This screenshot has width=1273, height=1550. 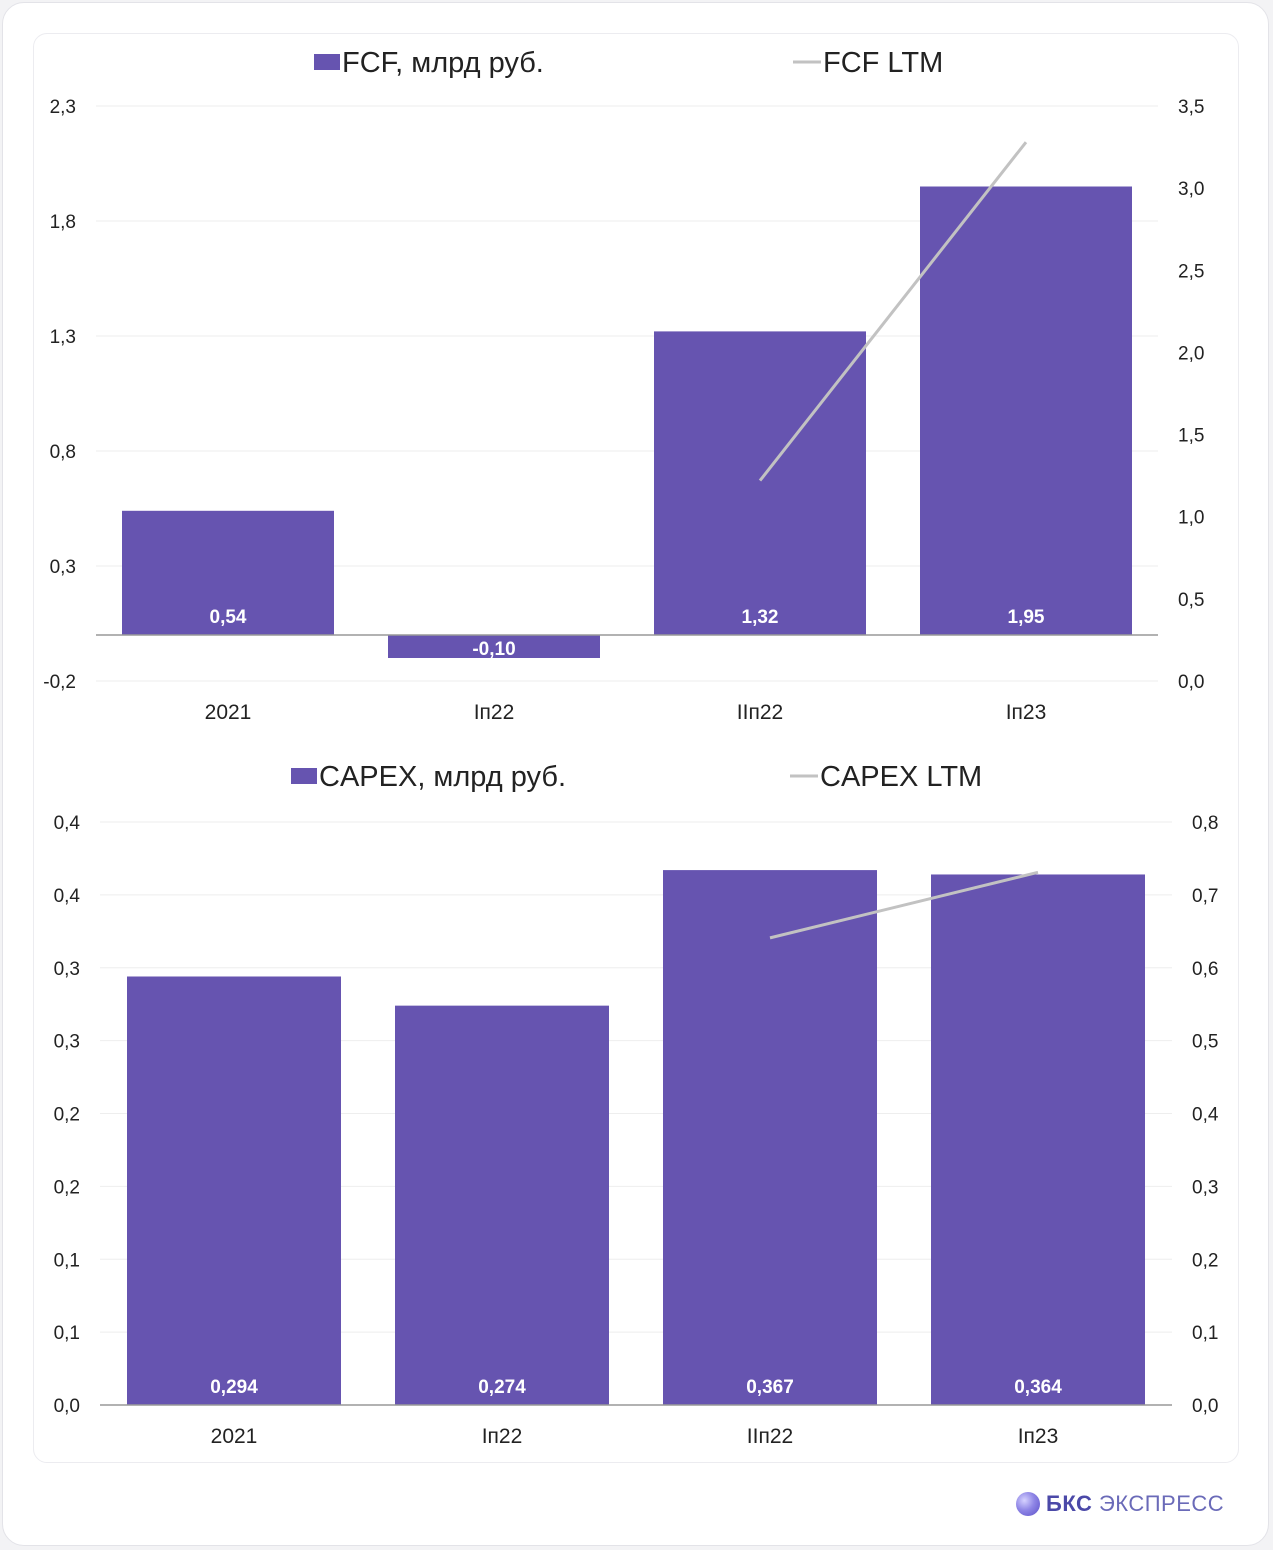 What do you see at coordinates (59, 682) in the screenshot?
I see `fcf-left-tick-label: -0,2` at bounding box center [59, 682].